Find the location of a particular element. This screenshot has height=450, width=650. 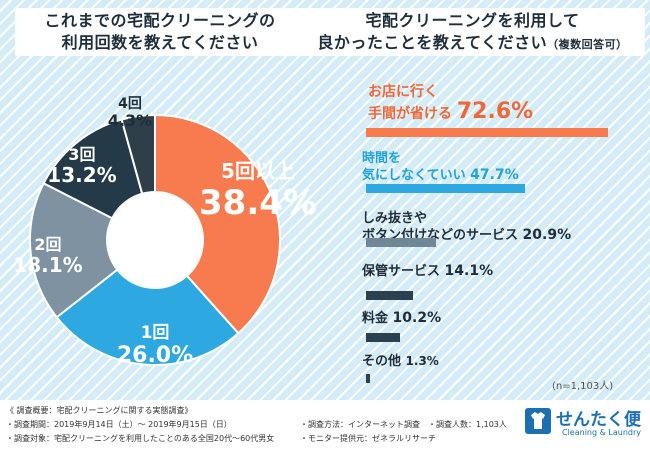

pie-value-1: 26.0% is located at coordinates (155, 355).